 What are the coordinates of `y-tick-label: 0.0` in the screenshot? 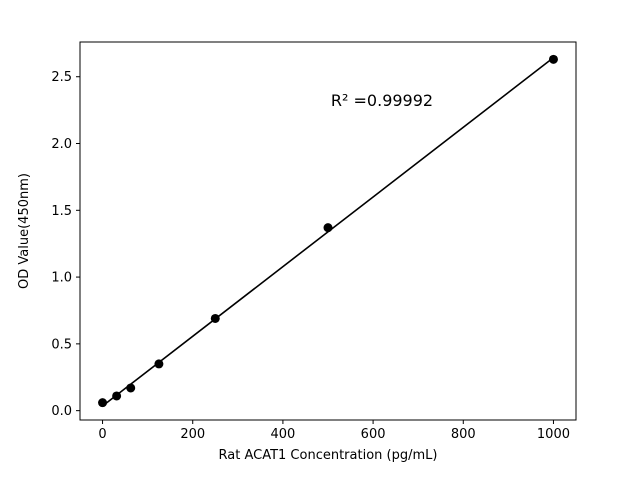 It's located at (61, 411).